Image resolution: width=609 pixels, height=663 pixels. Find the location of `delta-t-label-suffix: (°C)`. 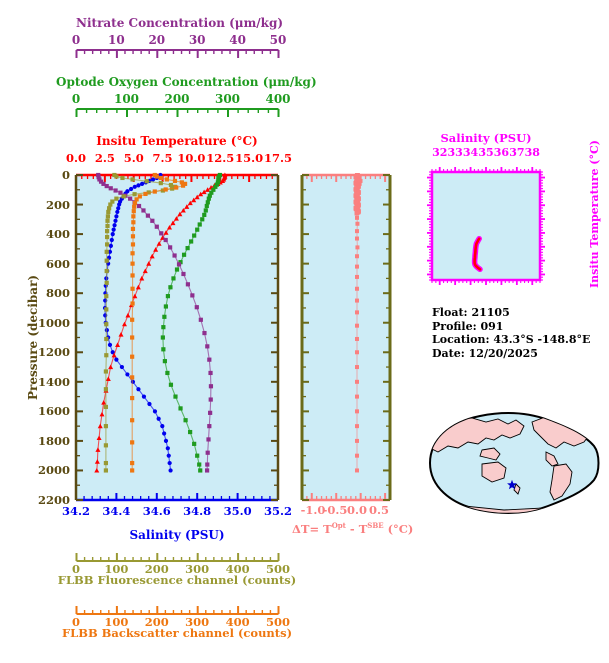

delta-t-label-suffix: (°C) is located at coordinates (398, 528).